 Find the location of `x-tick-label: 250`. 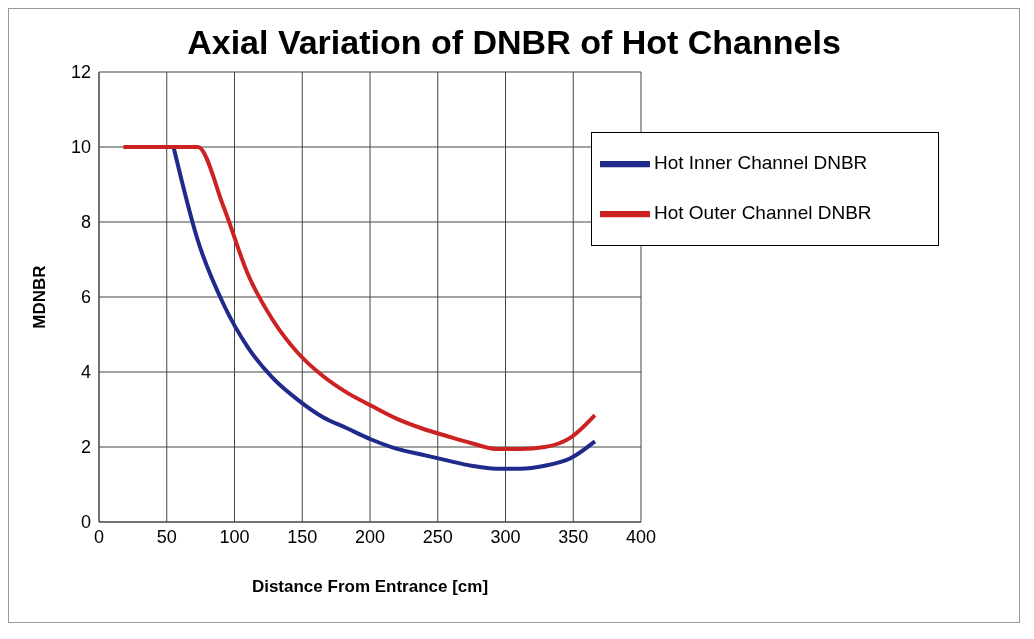

x-tick-label: 250 is located at coordinates (437, 536).